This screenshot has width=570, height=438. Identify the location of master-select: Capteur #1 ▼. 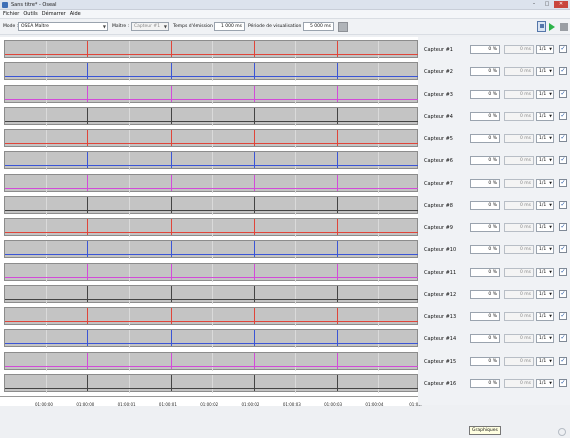
(150, 26).